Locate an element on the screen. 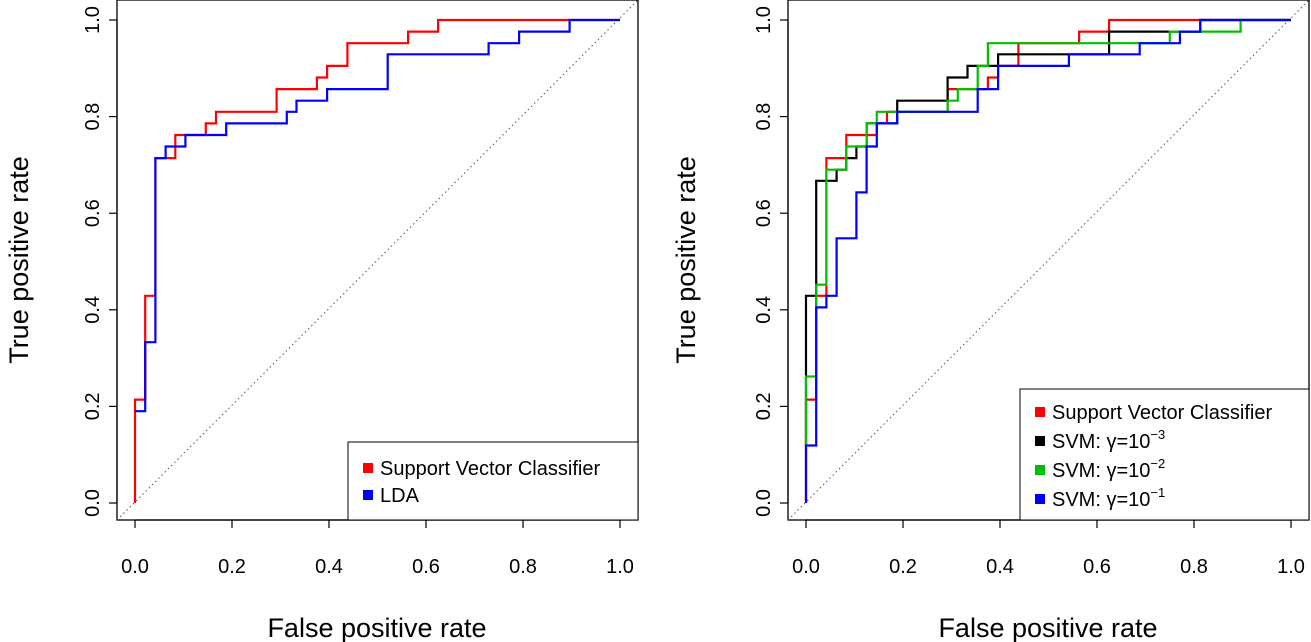 The height and width of the screenshot is (642, 1311). legend-entry-exponent: −2 is located at coordinates (1157, 463).